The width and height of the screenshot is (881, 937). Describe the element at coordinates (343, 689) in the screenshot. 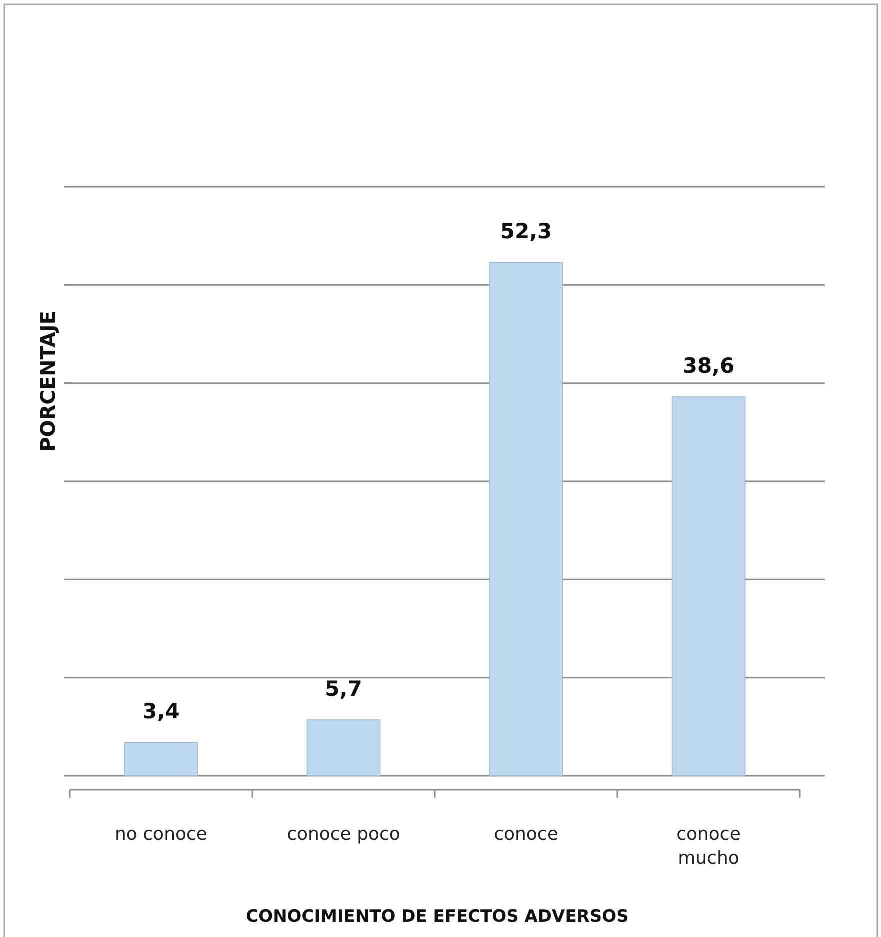

I see `data-label: 5,7` at that location.